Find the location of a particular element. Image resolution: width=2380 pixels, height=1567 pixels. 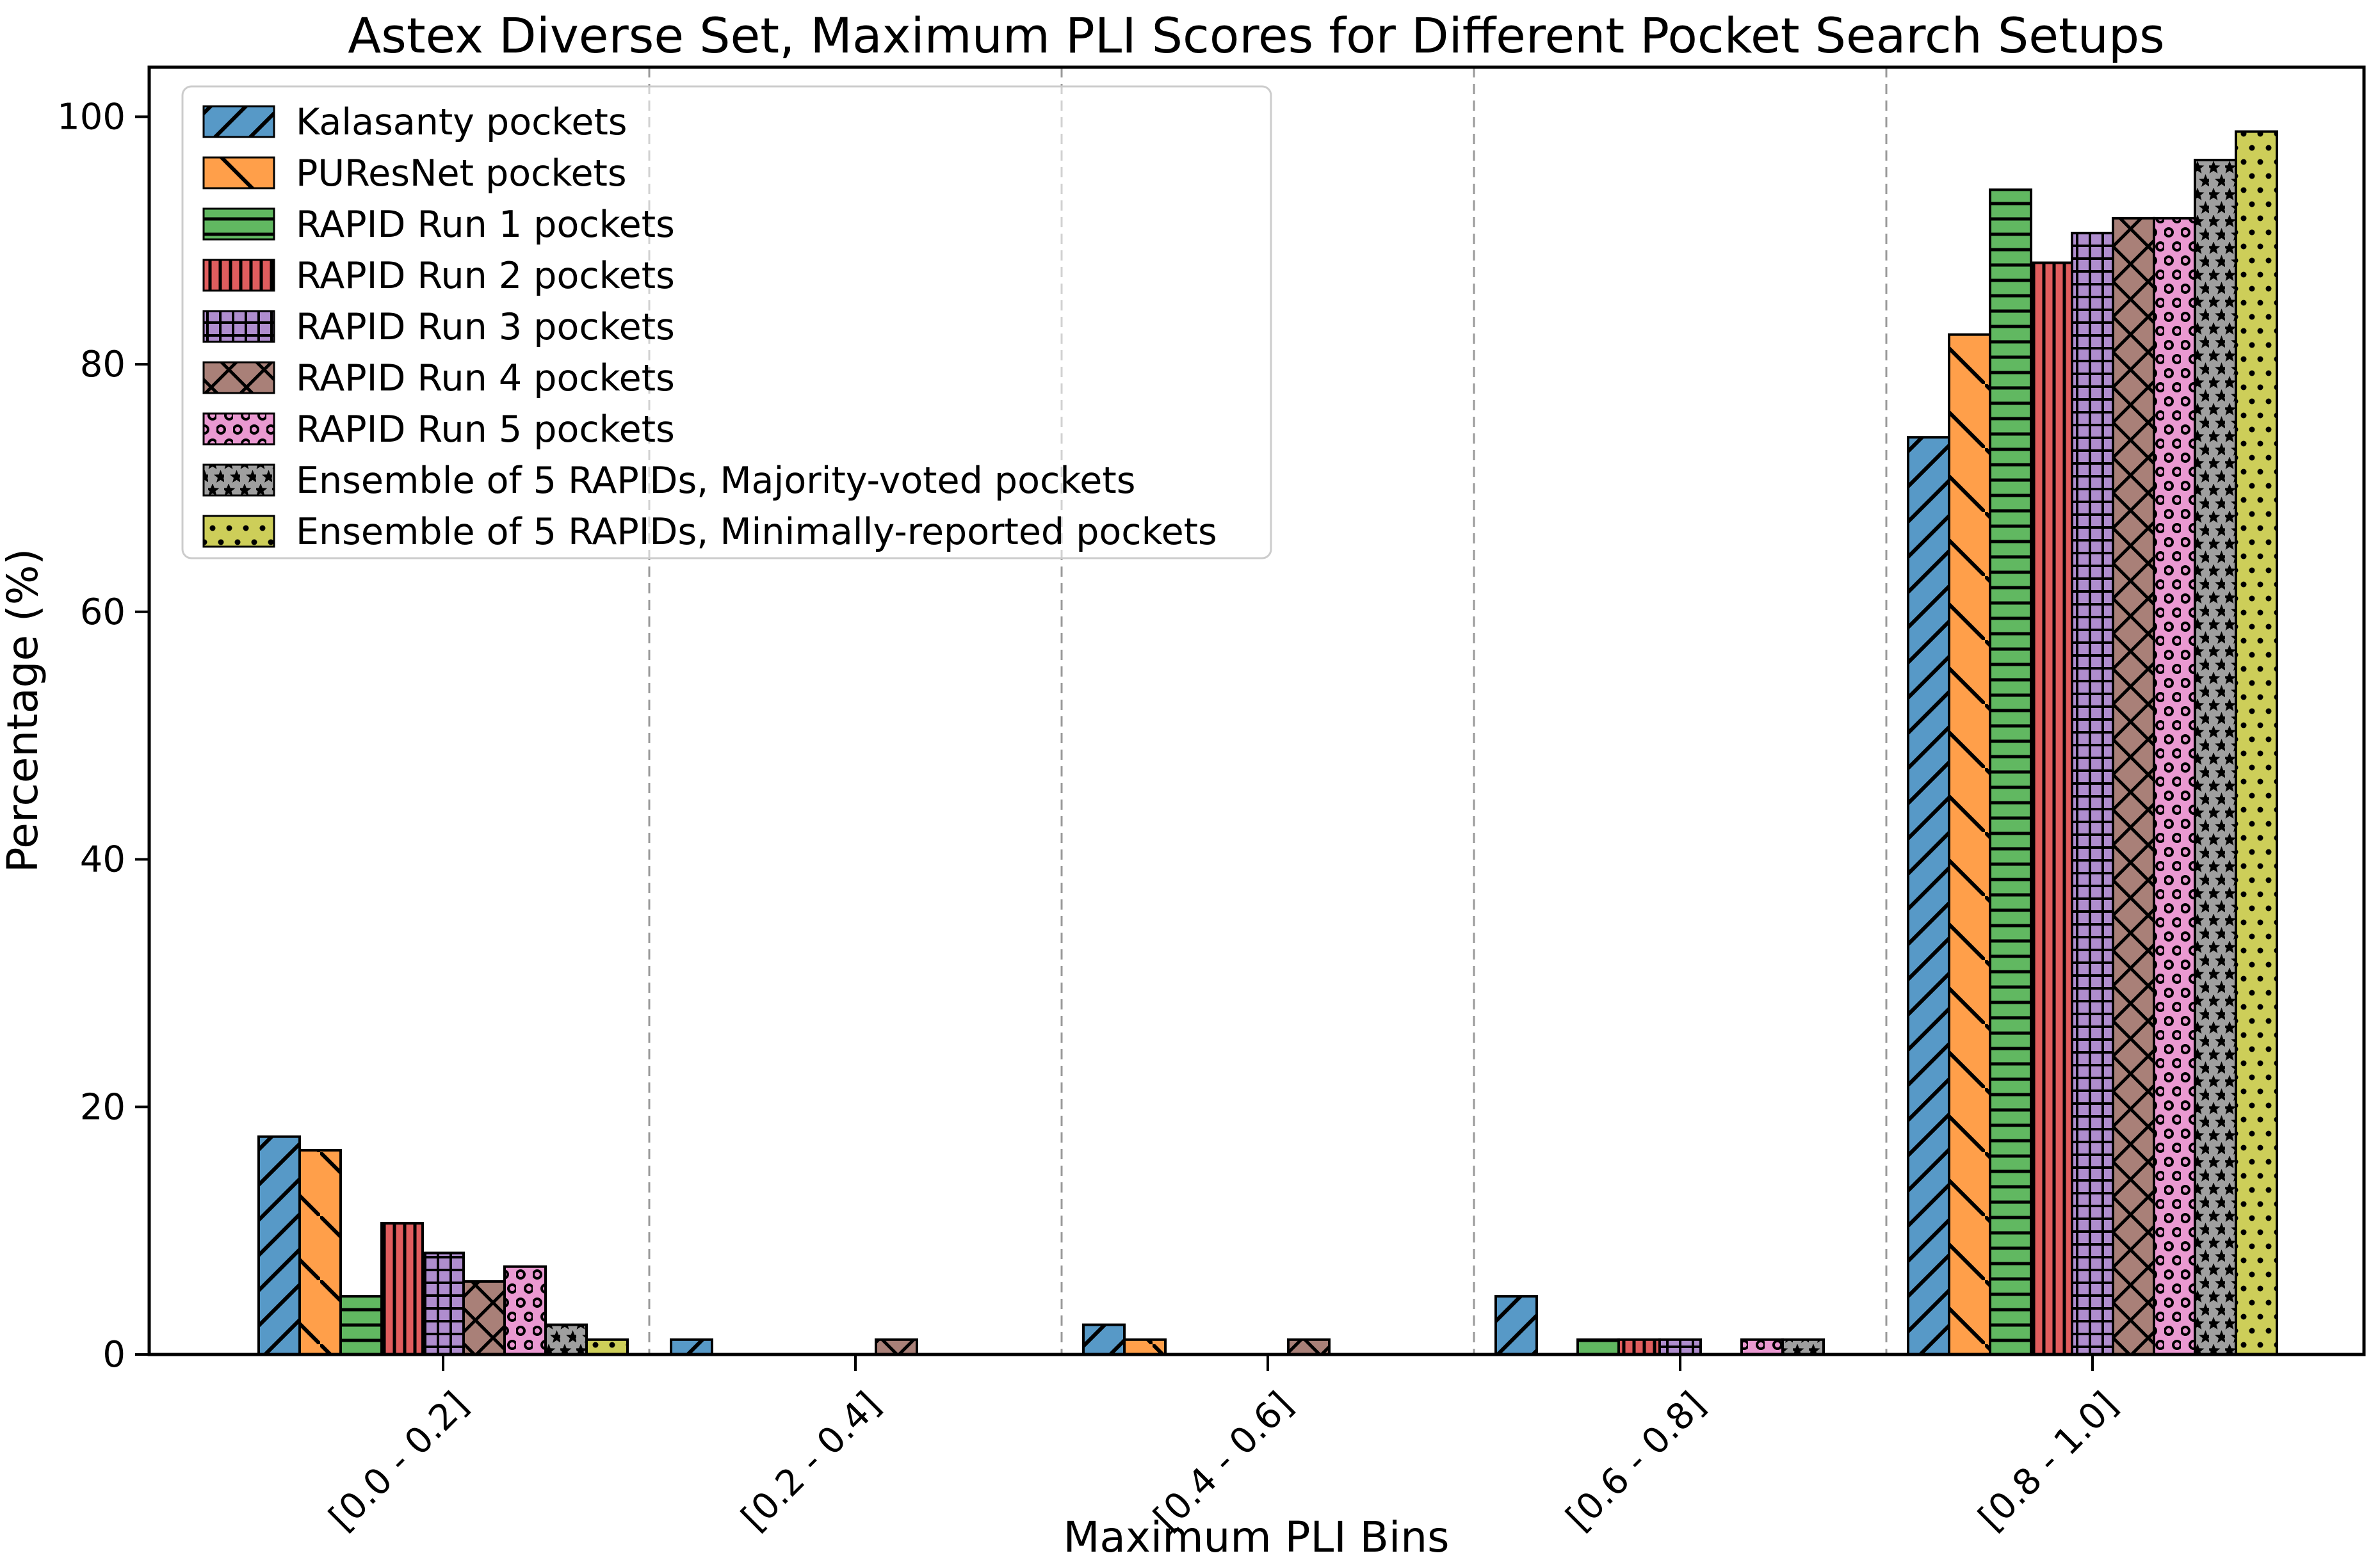

bar-series1-bin3 is located at coordinates (1104, 1339).